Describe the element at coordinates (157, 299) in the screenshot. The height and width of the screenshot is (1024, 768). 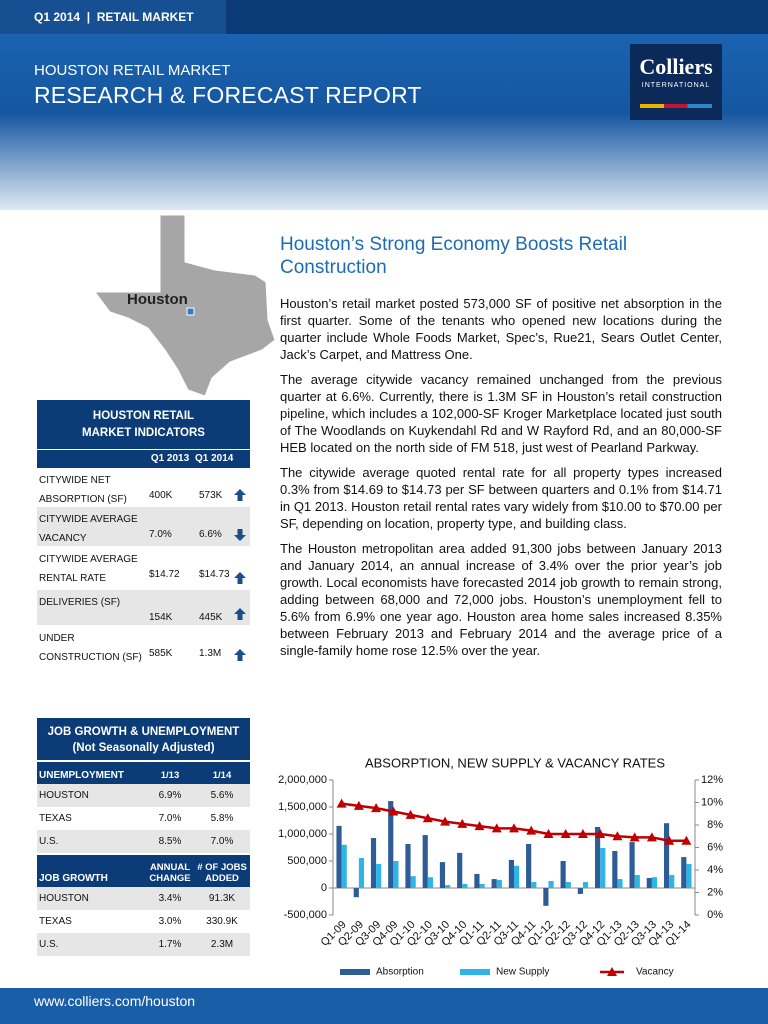
I see `map-label: Houston` at that location.